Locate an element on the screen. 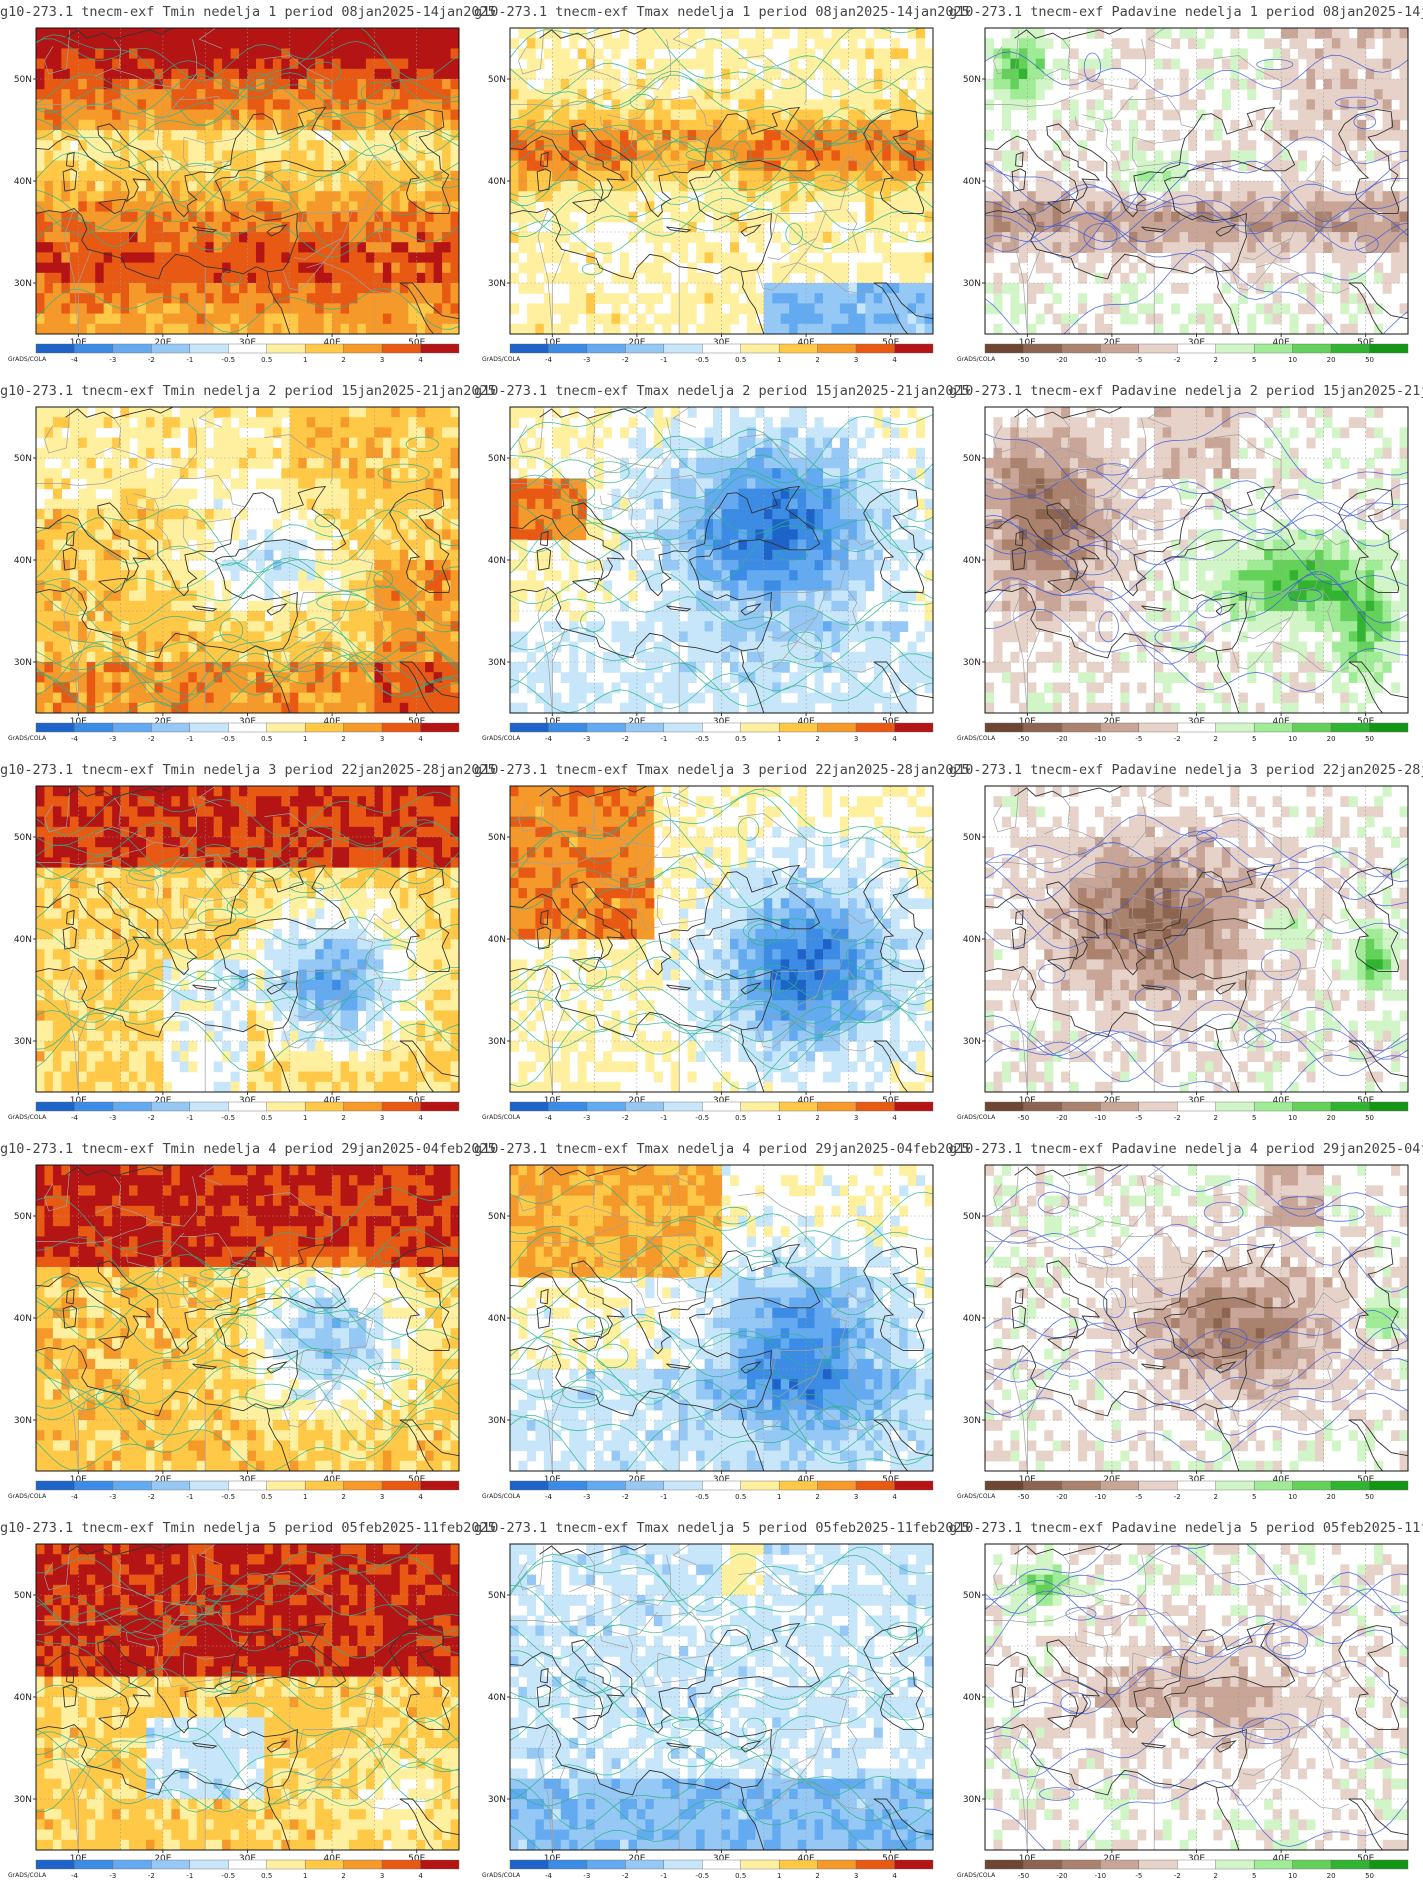 The height and width of the screenshot is (1895, 1423). colorbar-label: -50 is located at coordinates (1023, 1497).